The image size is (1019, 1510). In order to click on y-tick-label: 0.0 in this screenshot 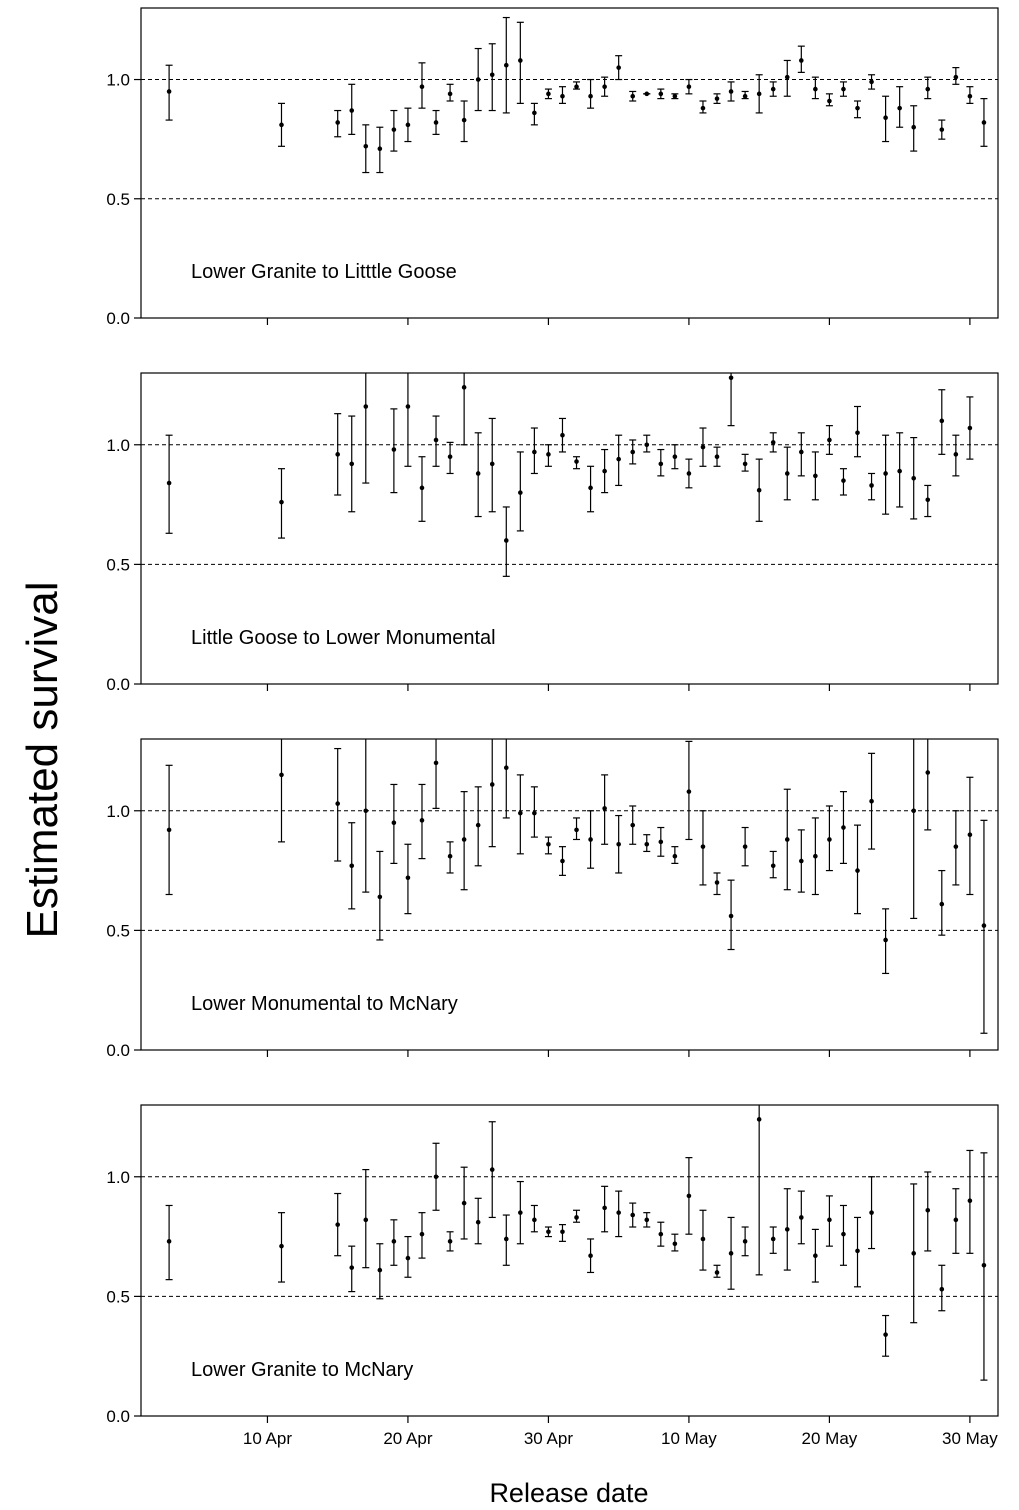, I will do `click(118, 684)`.